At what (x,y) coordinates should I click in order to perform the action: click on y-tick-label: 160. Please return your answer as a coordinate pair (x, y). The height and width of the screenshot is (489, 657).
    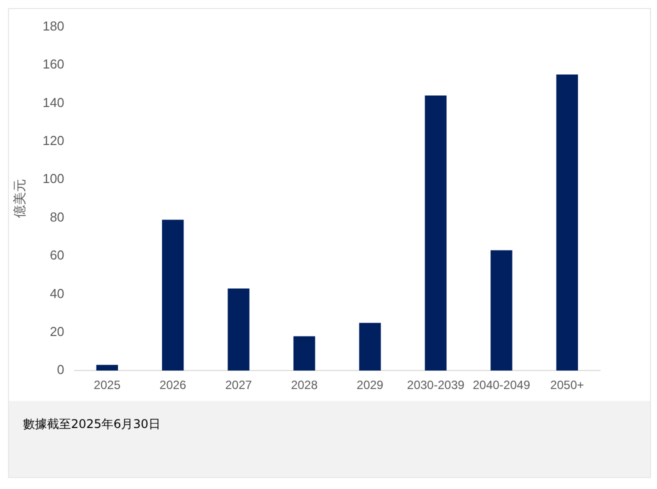
    Looking at the image, I should click on (53, 64).